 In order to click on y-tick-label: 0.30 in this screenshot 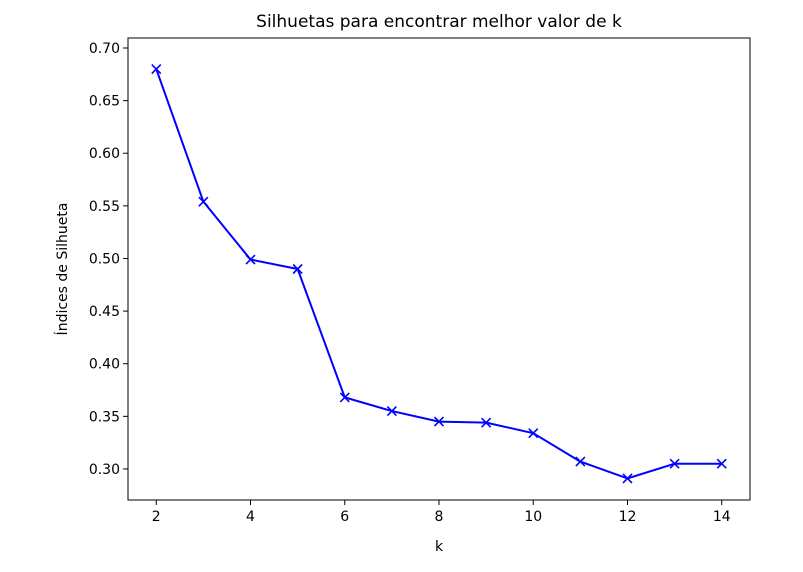, I will do `click(104, 470)`.